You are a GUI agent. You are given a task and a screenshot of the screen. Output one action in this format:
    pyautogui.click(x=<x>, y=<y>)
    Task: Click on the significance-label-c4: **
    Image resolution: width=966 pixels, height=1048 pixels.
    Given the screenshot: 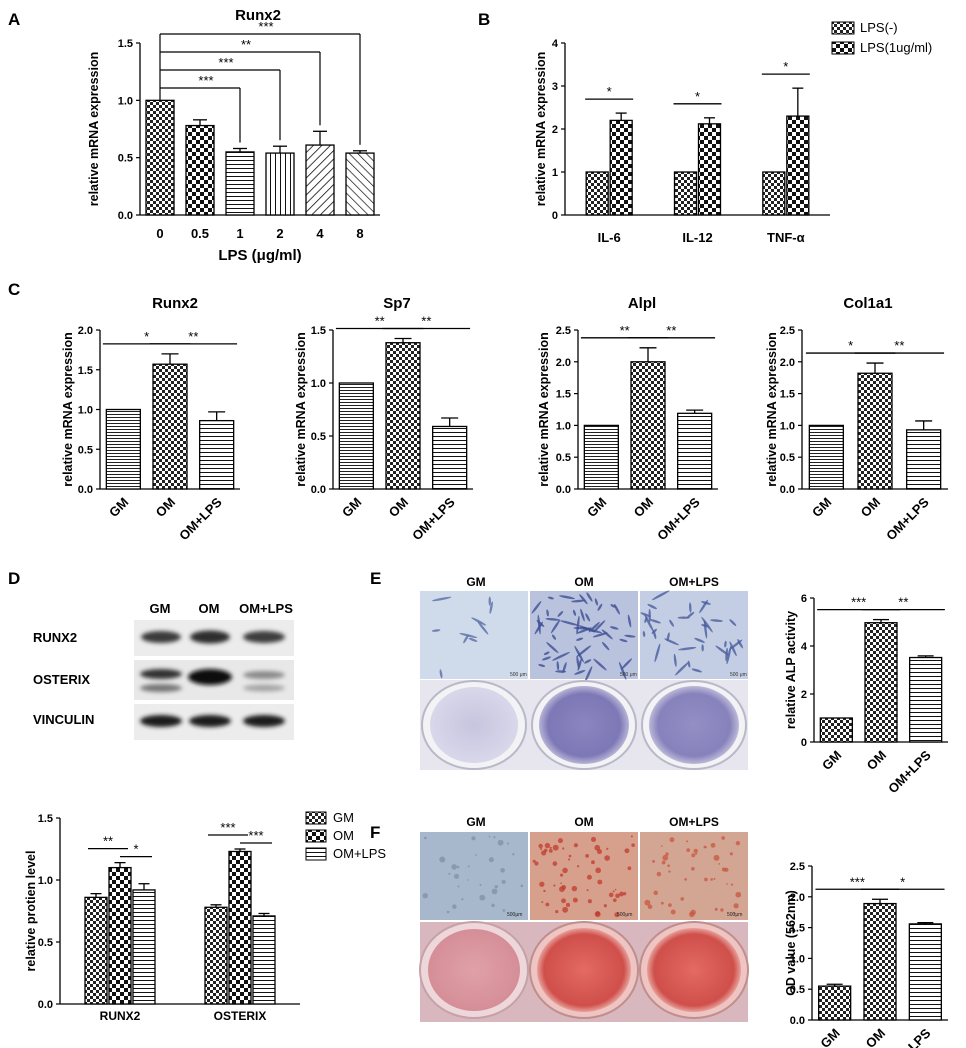 What is the action you would take?
    pyautogui.click(x=899, y=345)
    